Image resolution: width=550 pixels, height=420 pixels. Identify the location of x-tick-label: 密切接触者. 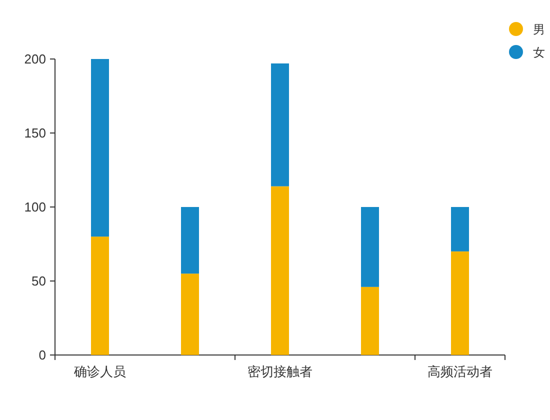
(280, 371).